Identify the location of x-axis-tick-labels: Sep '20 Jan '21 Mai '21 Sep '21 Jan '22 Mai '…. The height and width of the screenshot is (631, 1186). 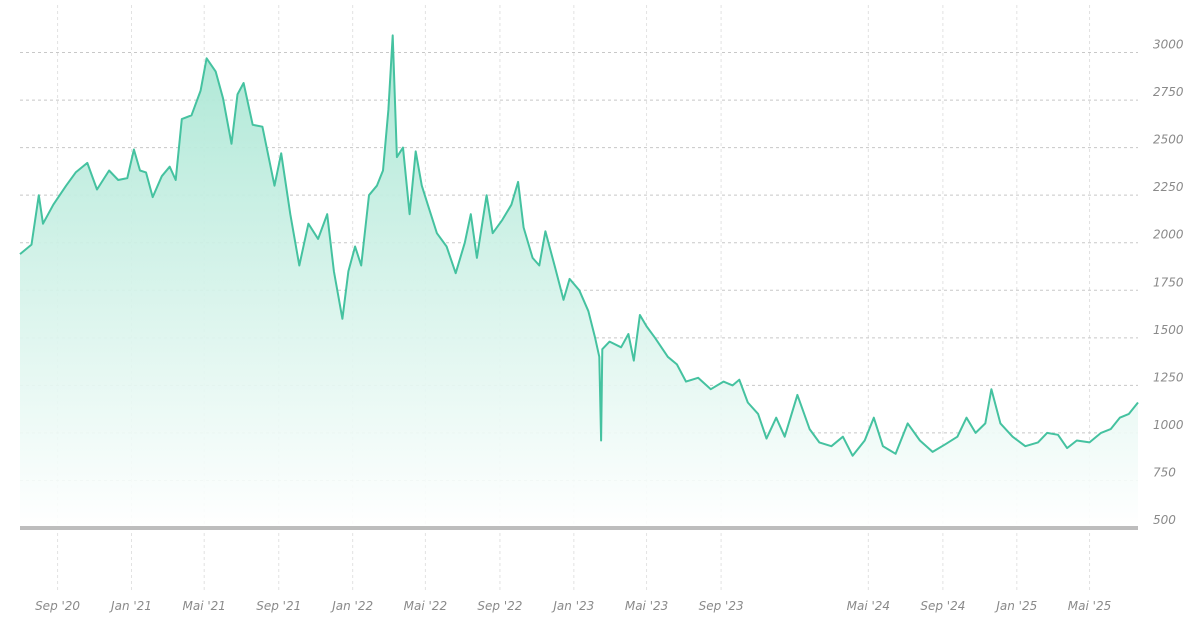
(573, 606).